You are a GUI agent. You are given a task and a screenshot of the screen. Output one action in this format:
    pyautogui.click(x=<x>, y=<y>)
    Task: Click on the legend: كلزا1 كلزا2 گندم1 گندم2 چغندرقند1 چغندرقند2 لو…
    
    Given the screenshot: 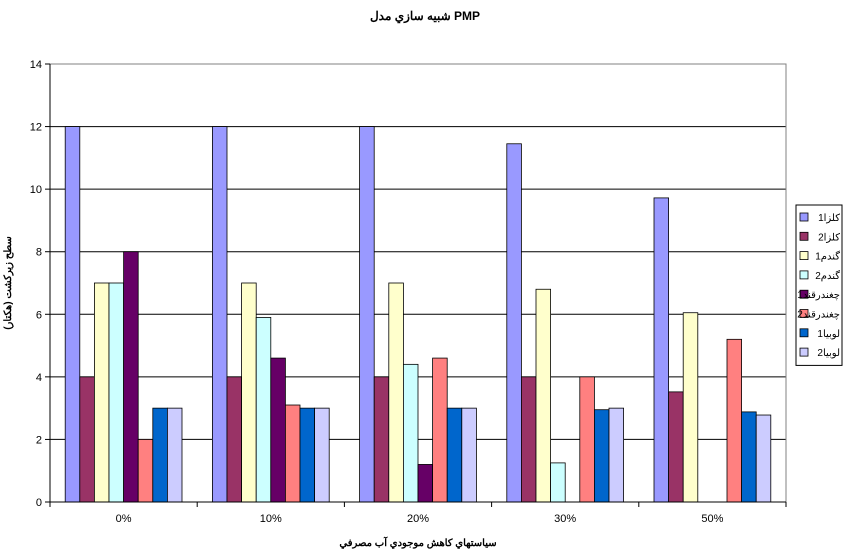 What is the action you would take?
    pyautogui.click(x=819, y=285)
    